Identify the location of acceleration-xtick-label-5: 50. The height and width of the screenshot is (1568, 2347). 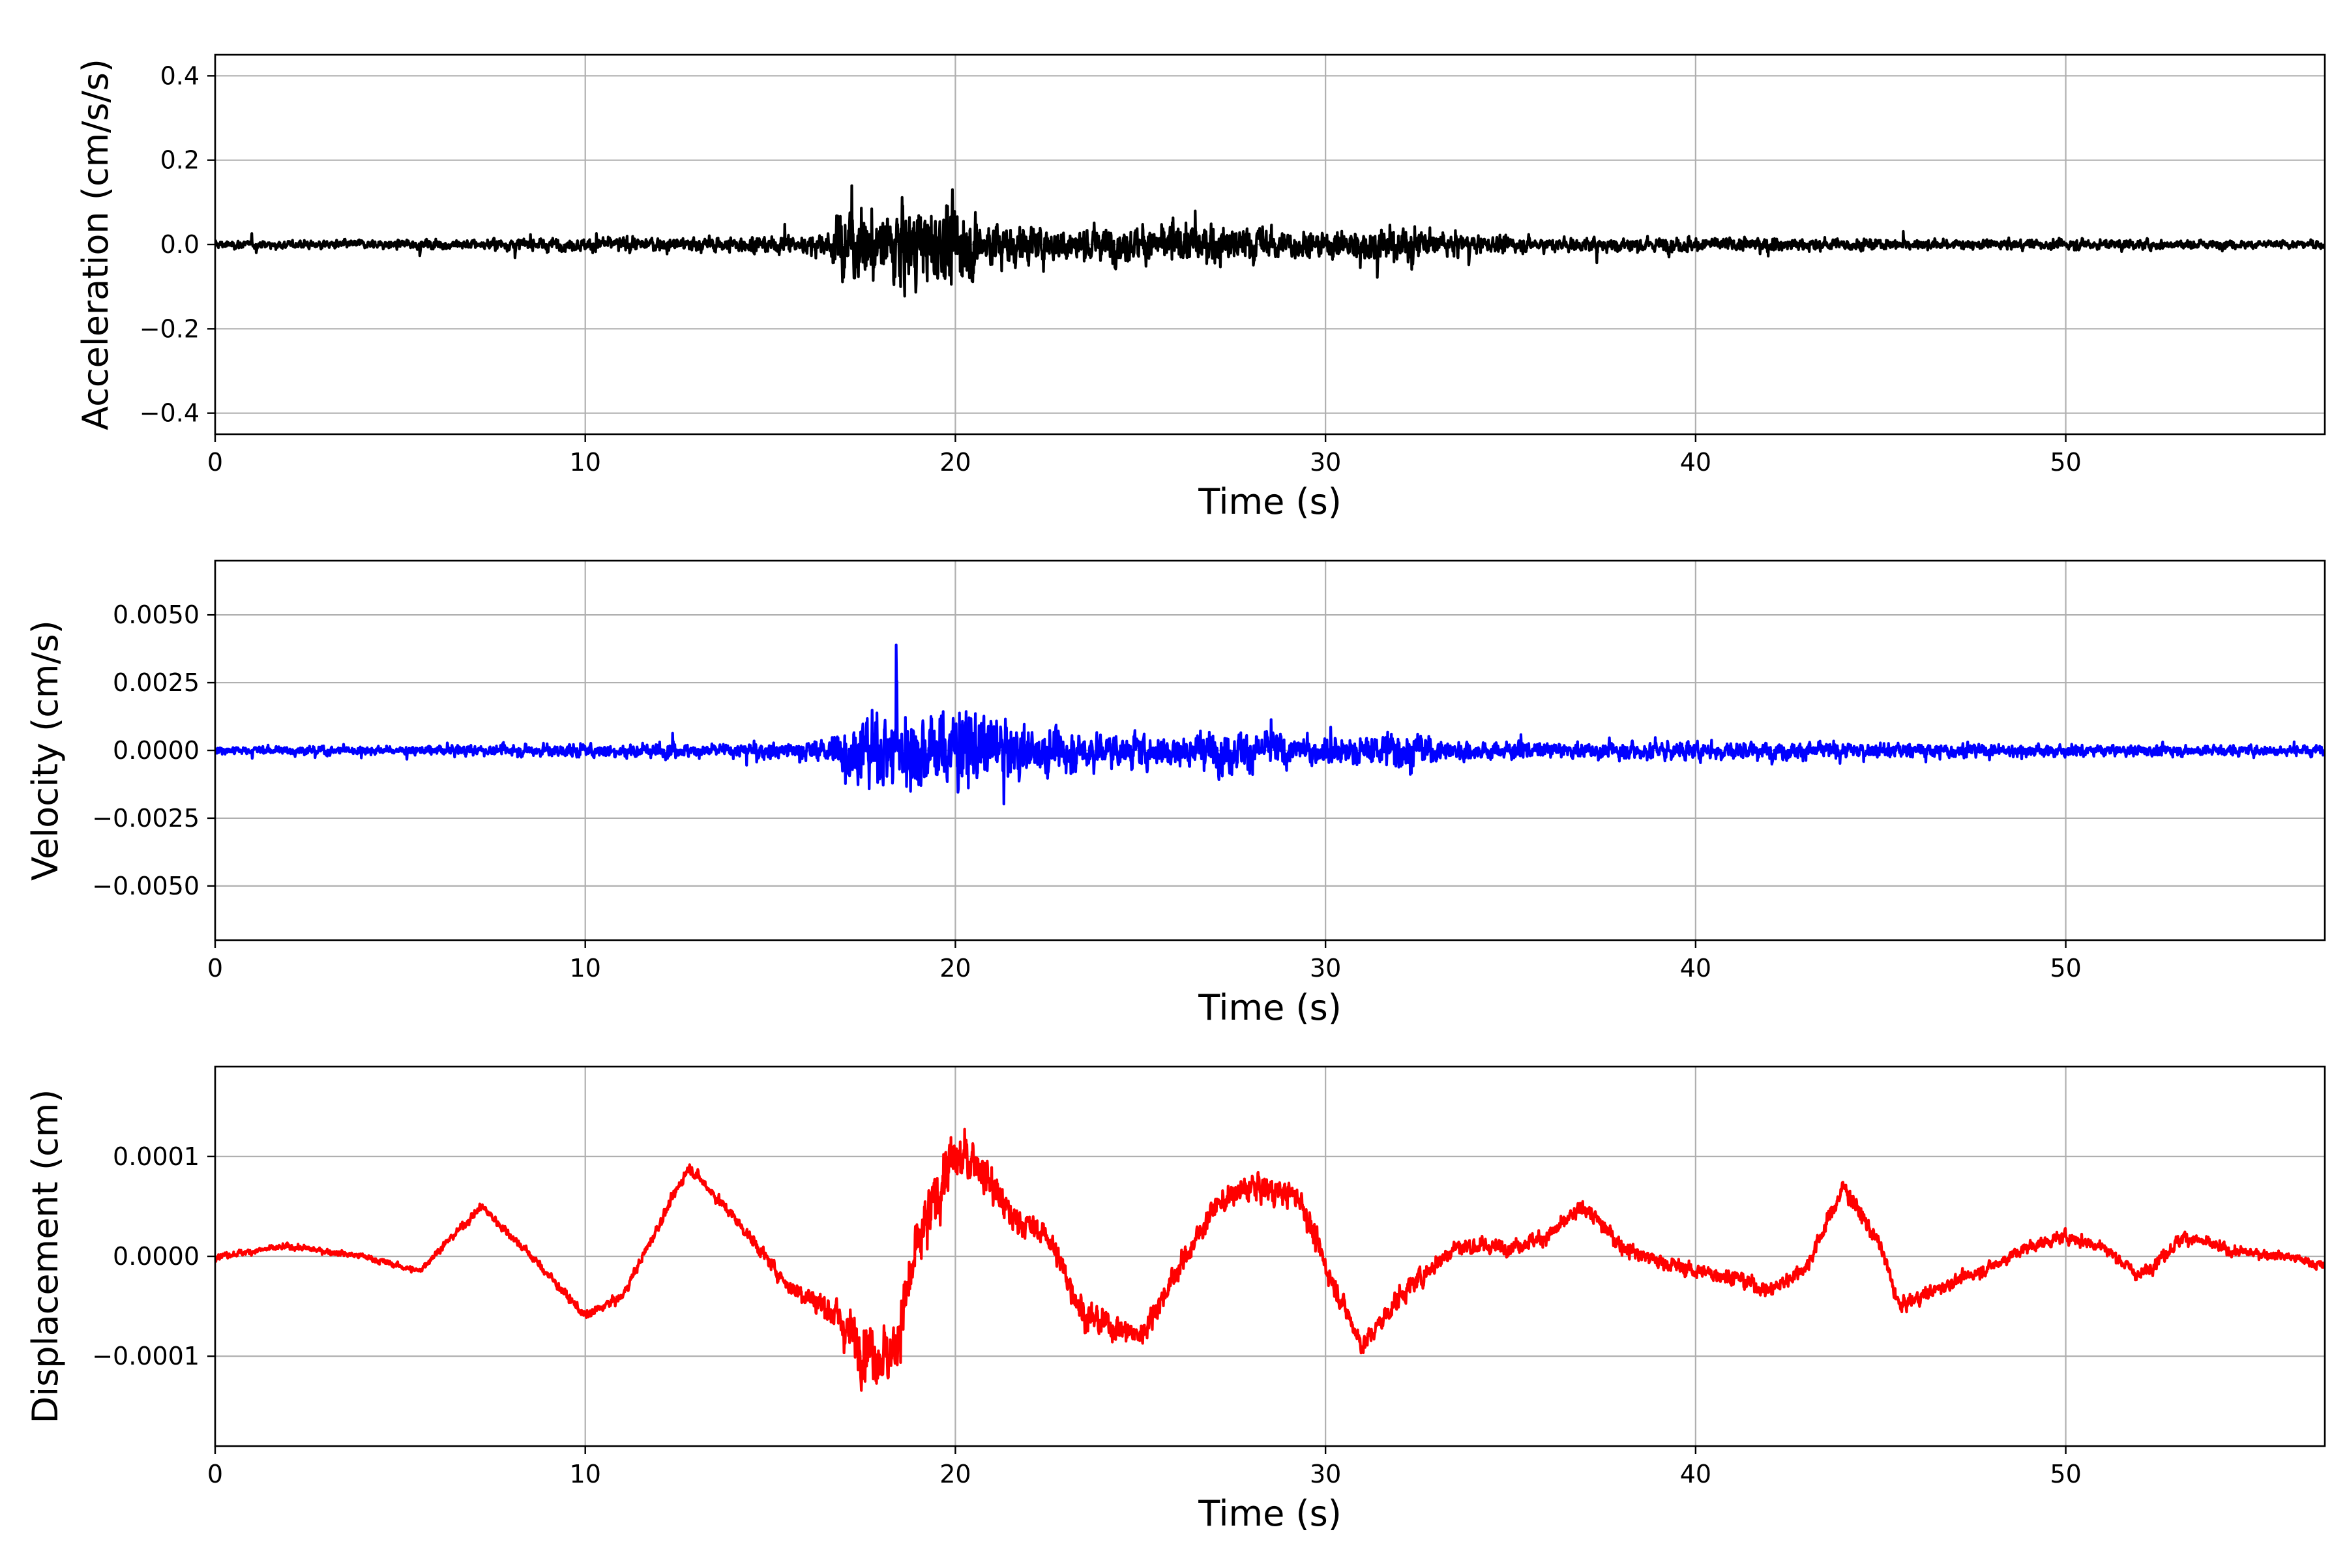
(2065, 463).